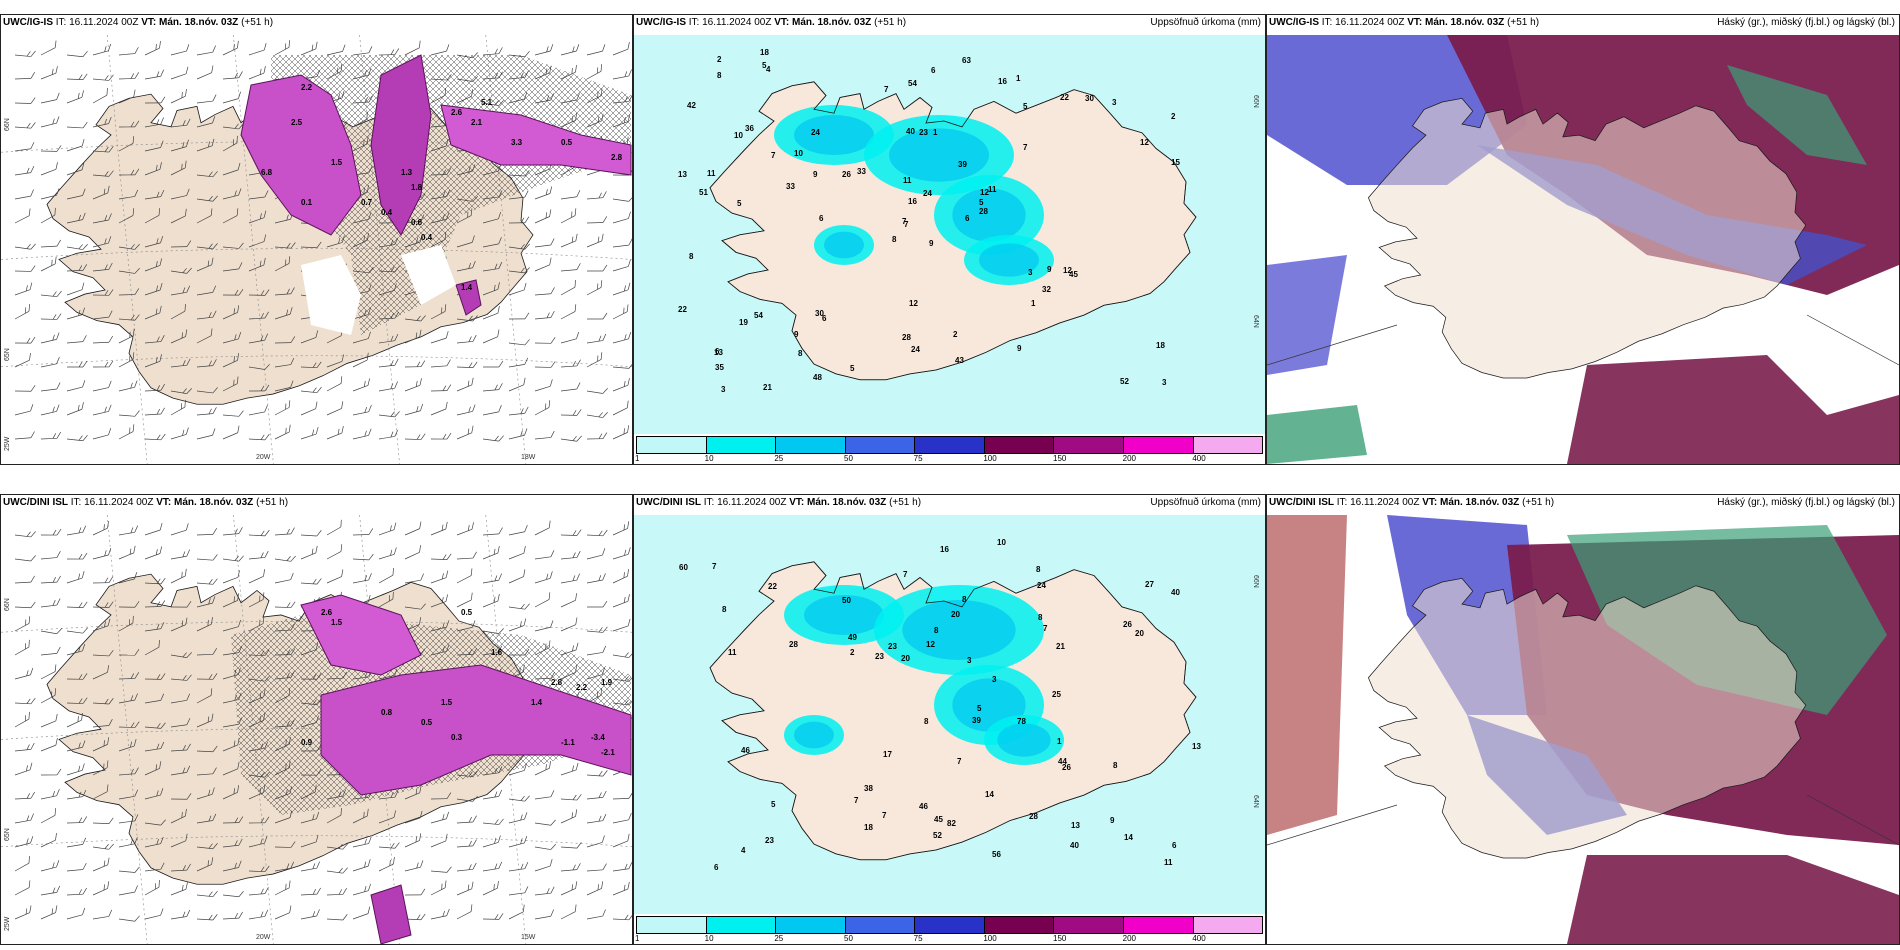 This screenshot has width=1900, height=950. Describe the element at coordinates (1307, 315) in the screenshot. I see `mid-cloud` at that location.